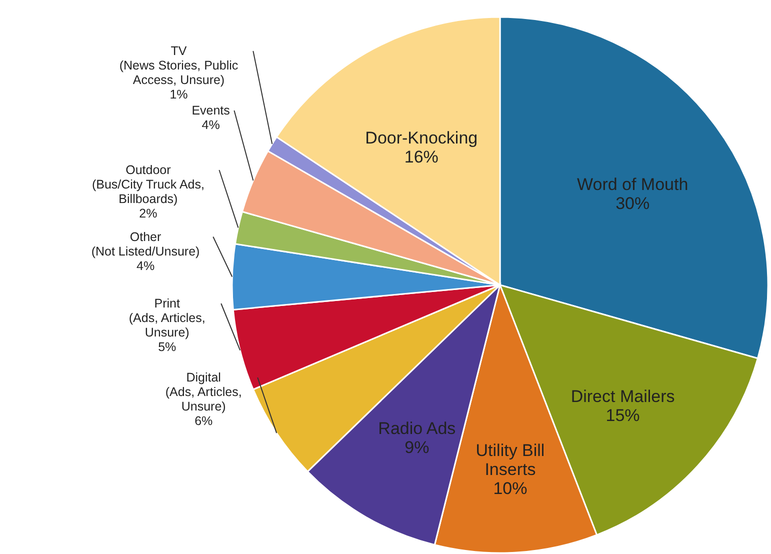  Describe the element at coordinates (179, 95) in the screenshot. I see `data-label: 1%` at that location.